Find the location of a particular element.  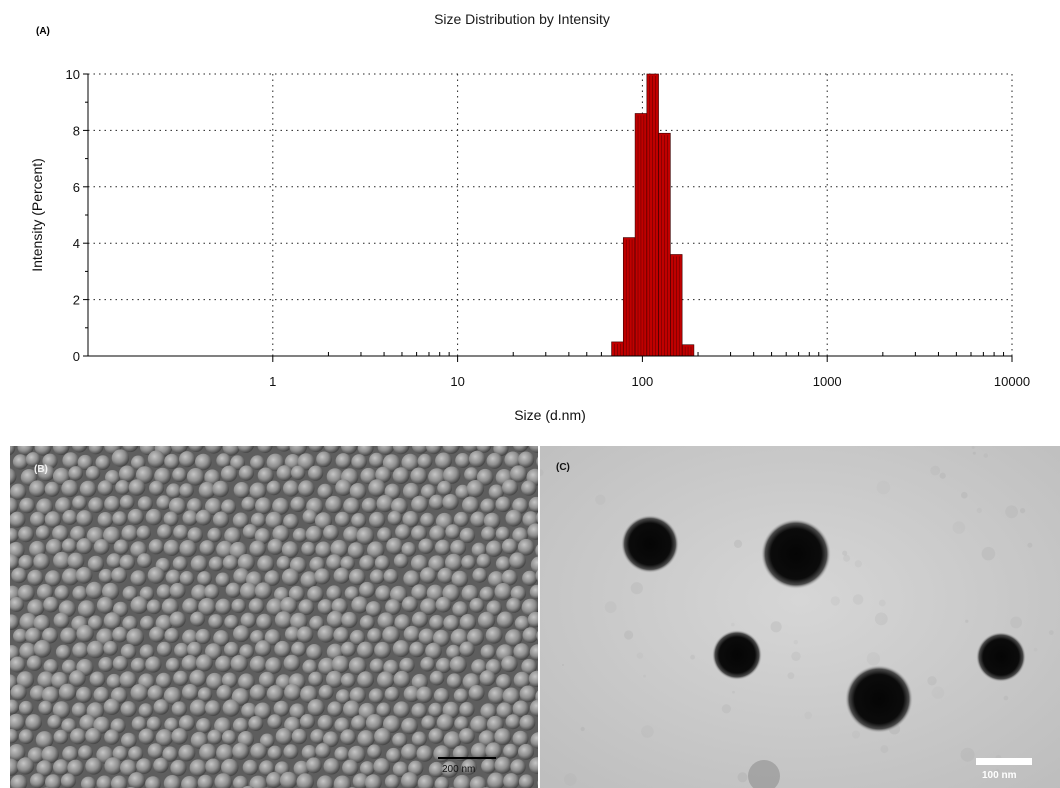

chart-title: Size Distribution by Intensity is located at coordinates (522, 19).